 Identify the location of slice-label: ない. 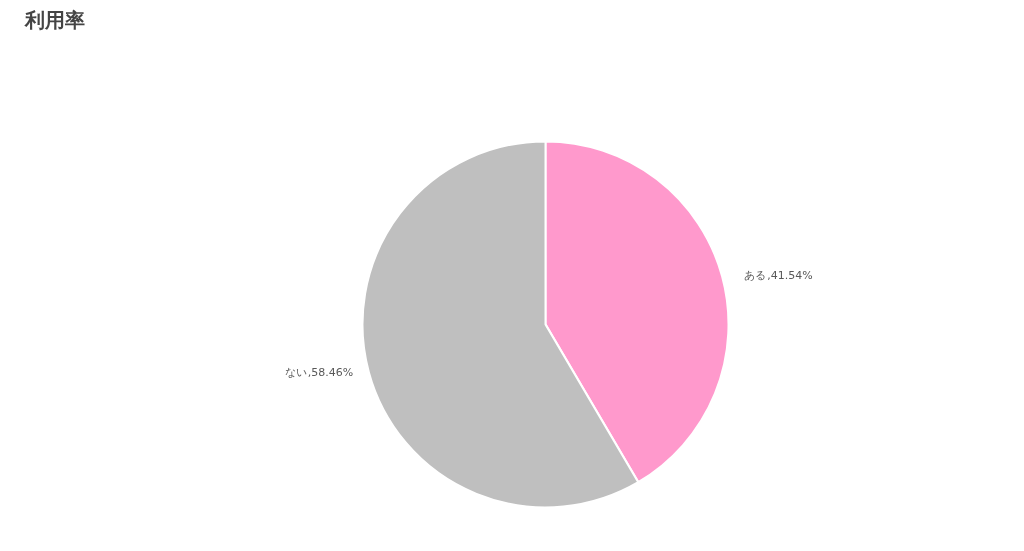
(295, 373).